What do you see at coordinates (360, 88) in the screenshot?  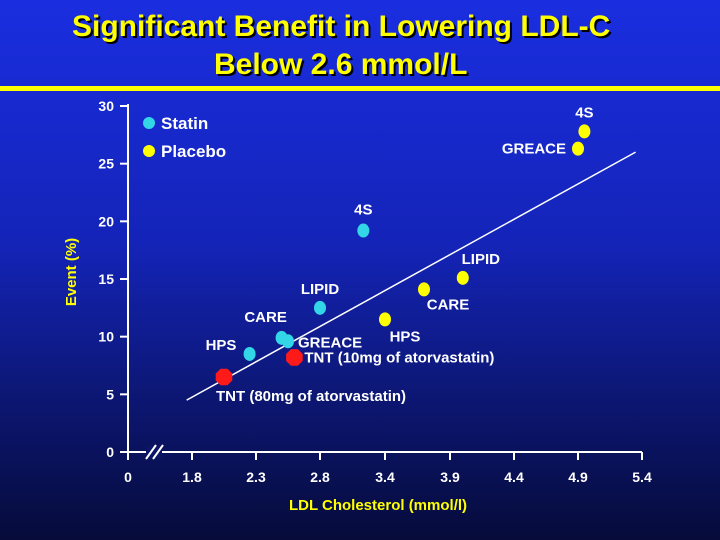 I see `title-underline` at bounding box center [360, 88].